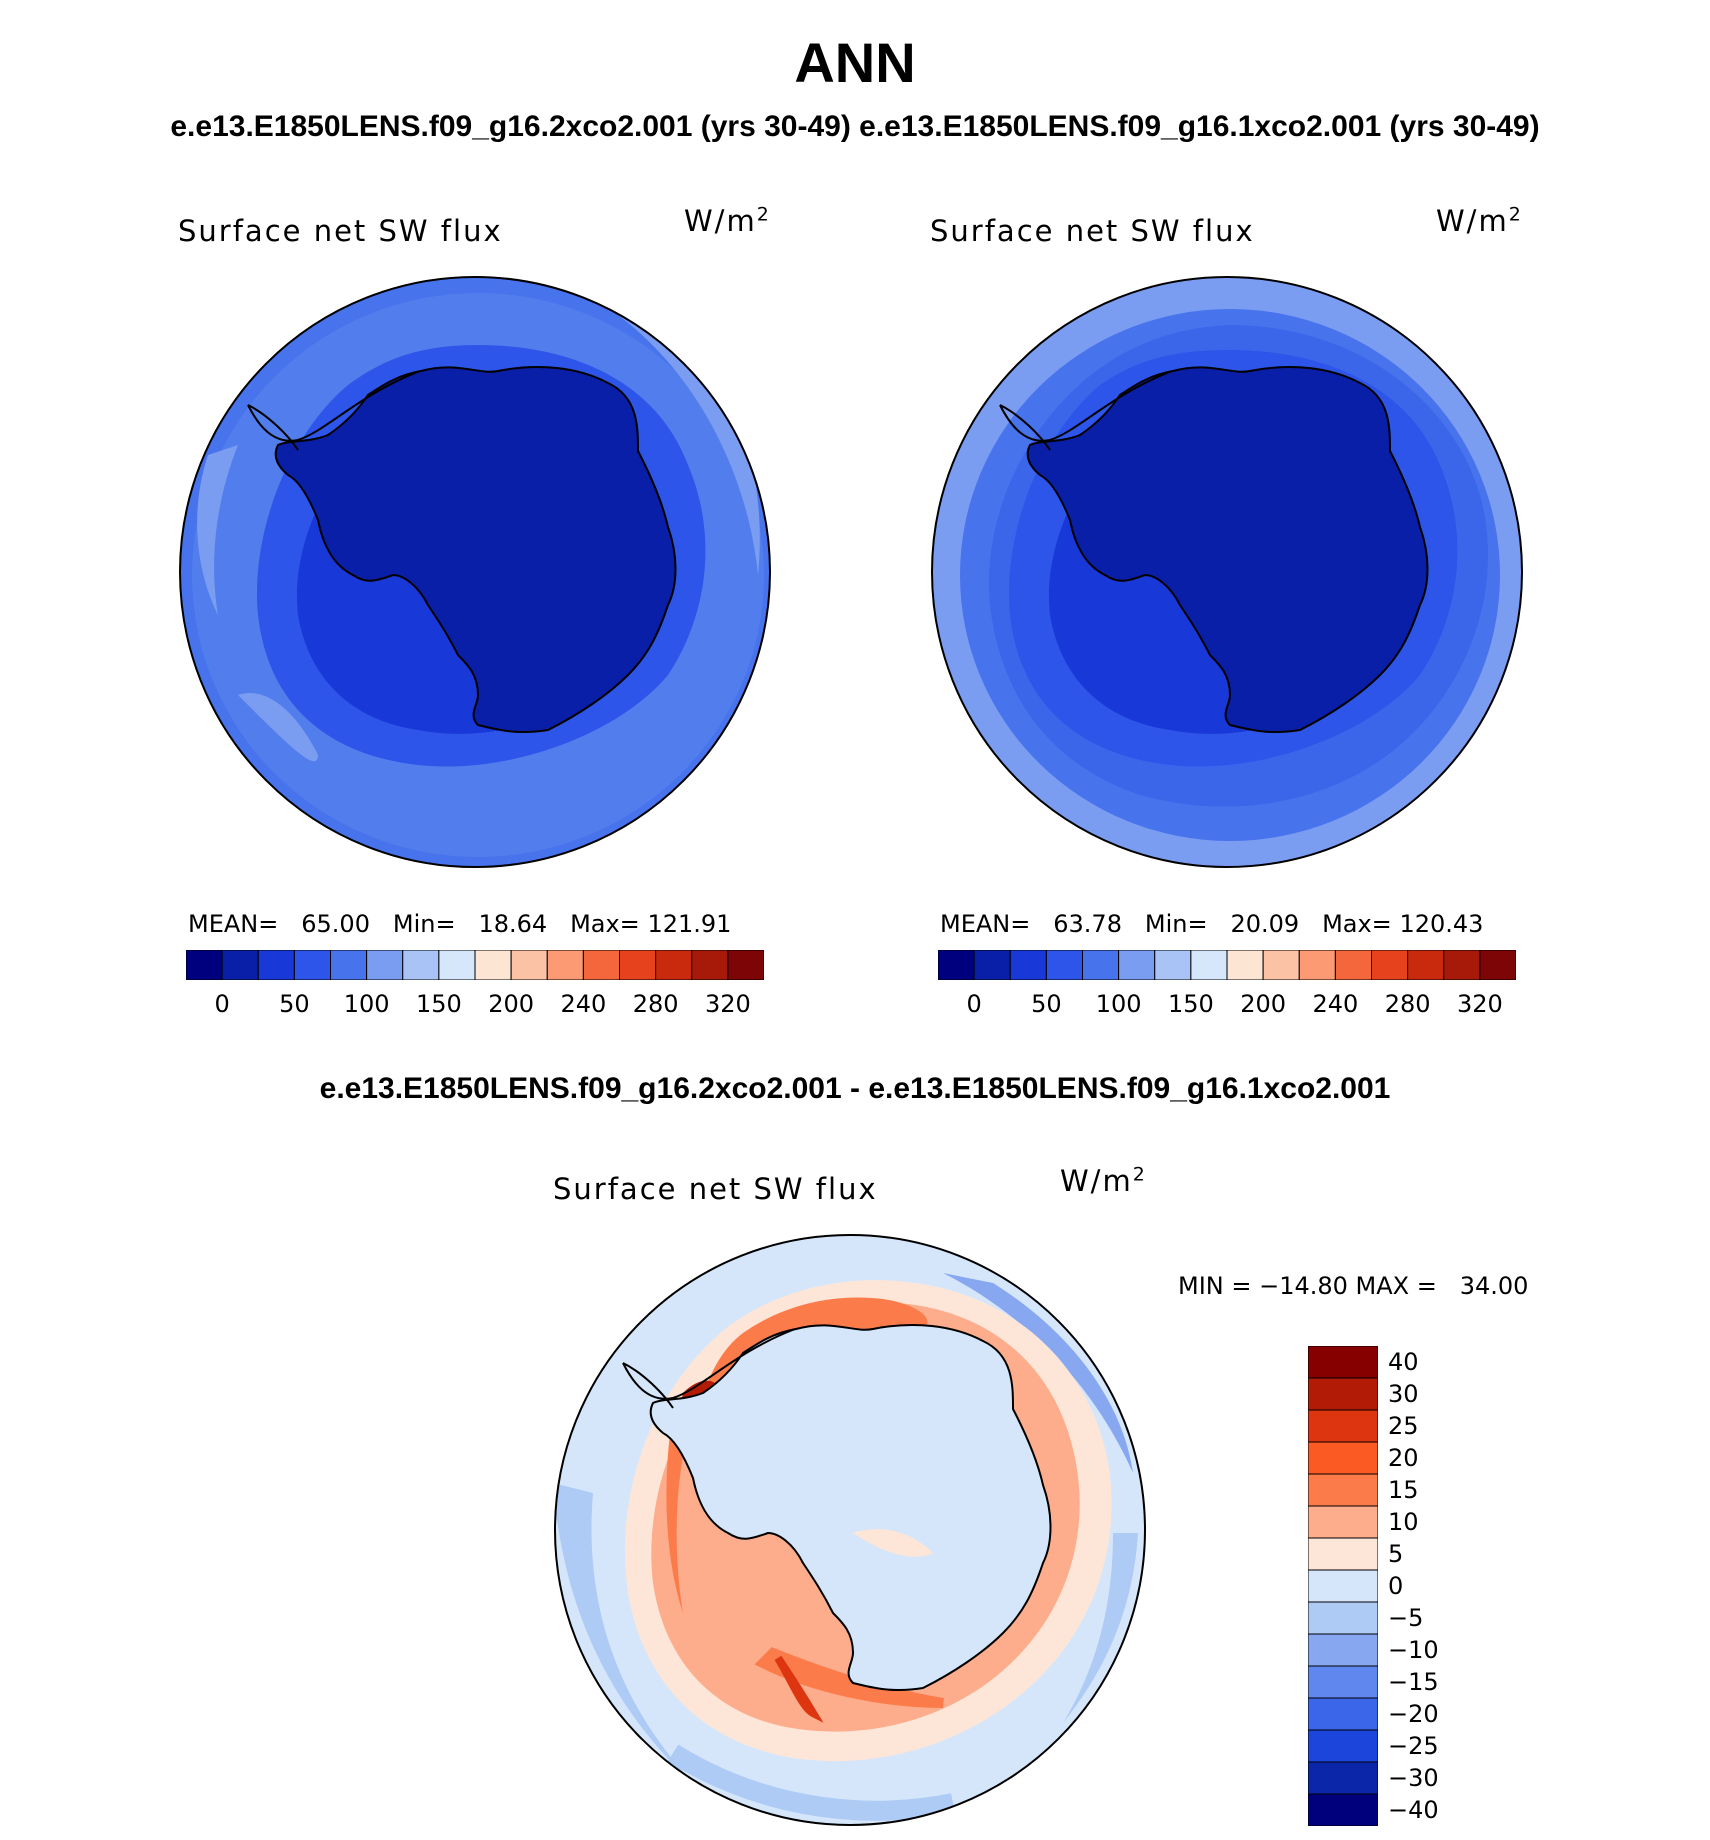 The width and height of the screenshot is (1710, 1840). Describe the element at coordinates (1403, 1522) in the screenshot. I see `colorbar-tick-label: 10` at that location.